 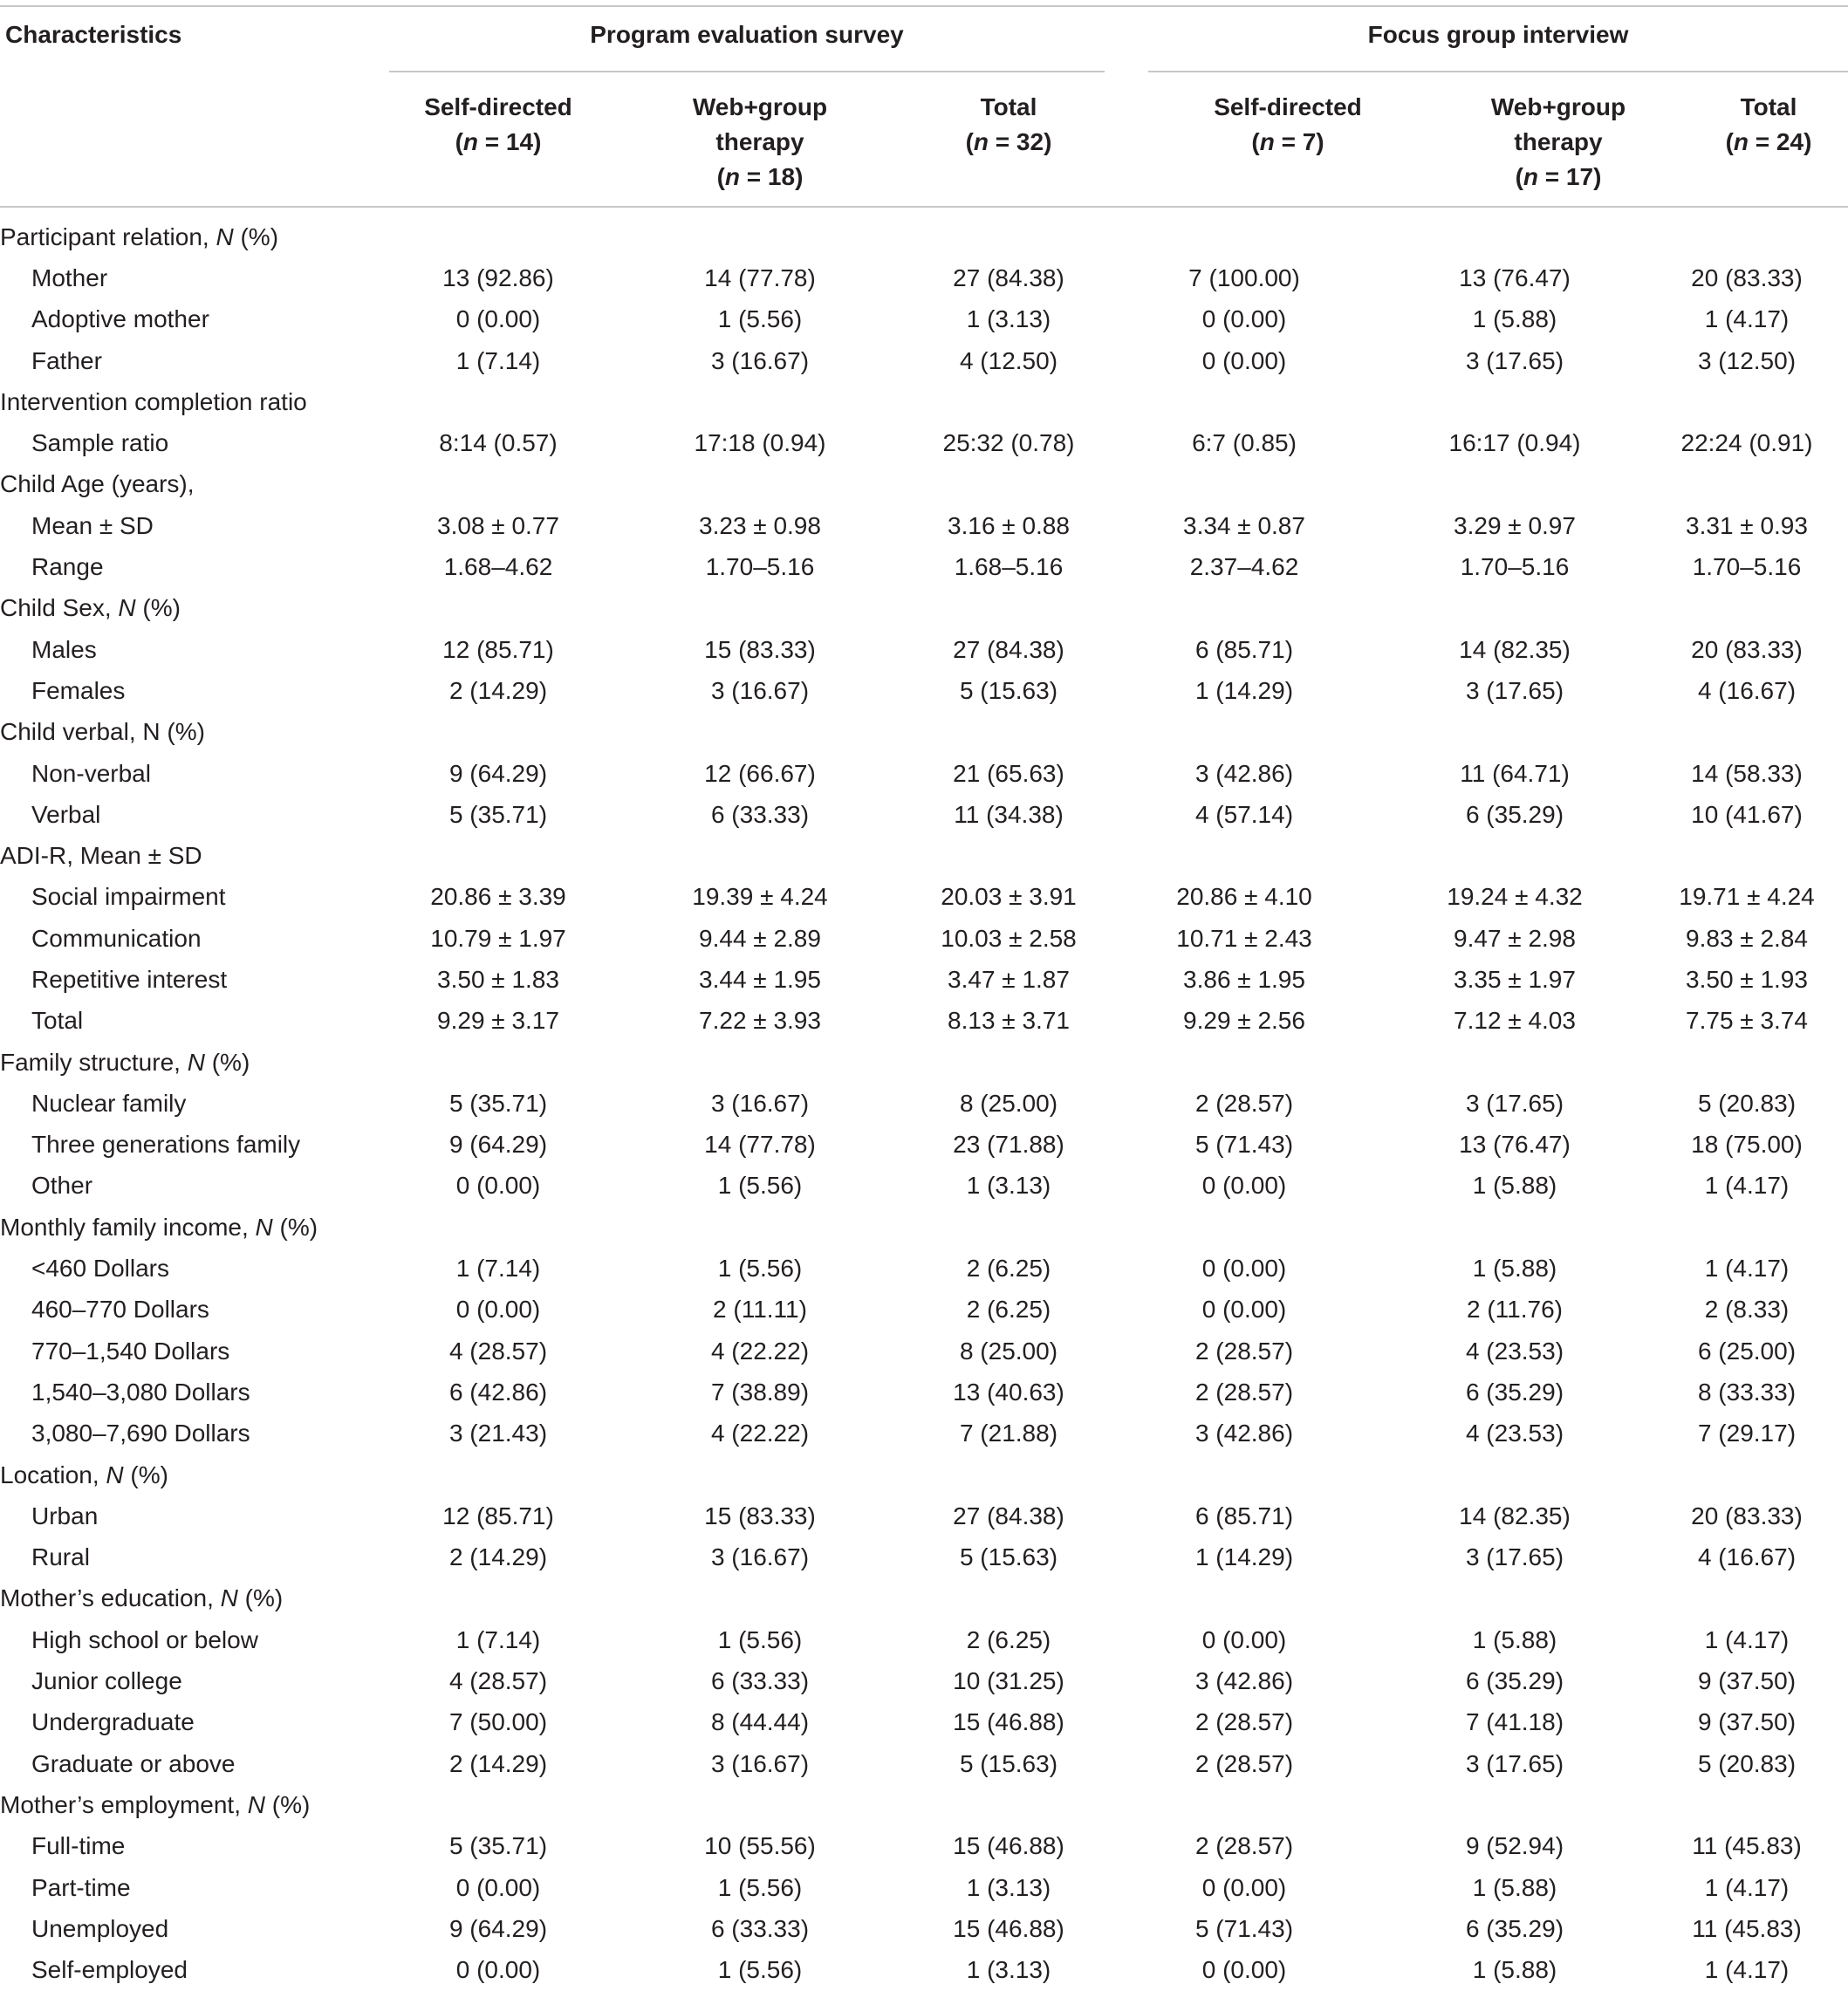 I want to click on n-symbol: n, so click(x=470, y=141).